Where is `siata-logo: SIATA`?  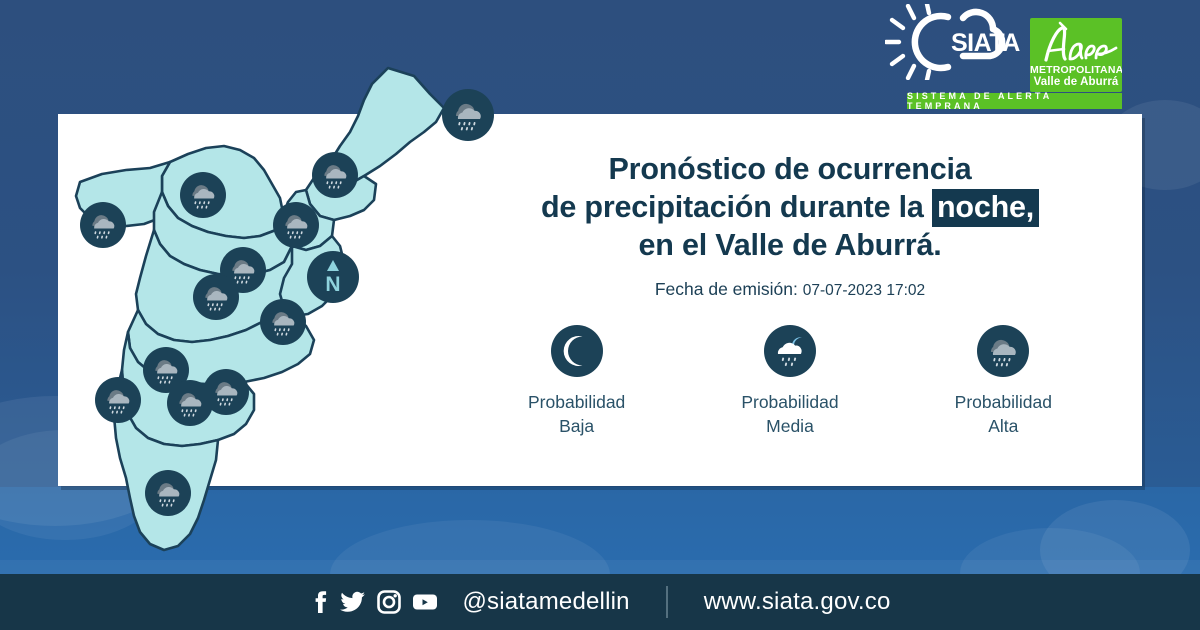
siata-logo: SIATA is located at coordinates (954, 42).